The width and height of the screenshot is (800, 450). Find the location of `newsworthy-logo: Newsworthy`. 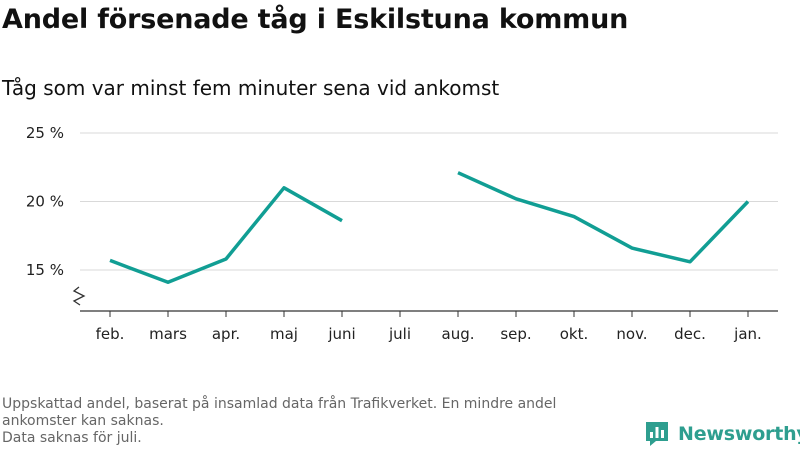

newsworthy-logo: Newsworthy is located at coordinates (722, 434).